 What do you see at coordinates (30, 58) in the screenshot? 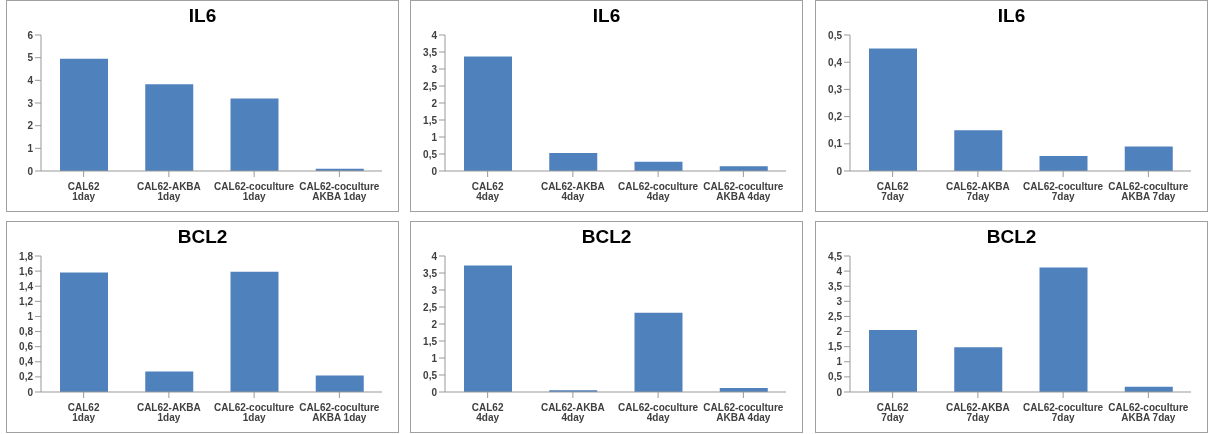
I see `y-tick-label: 5` at bounding box center [30, 58].